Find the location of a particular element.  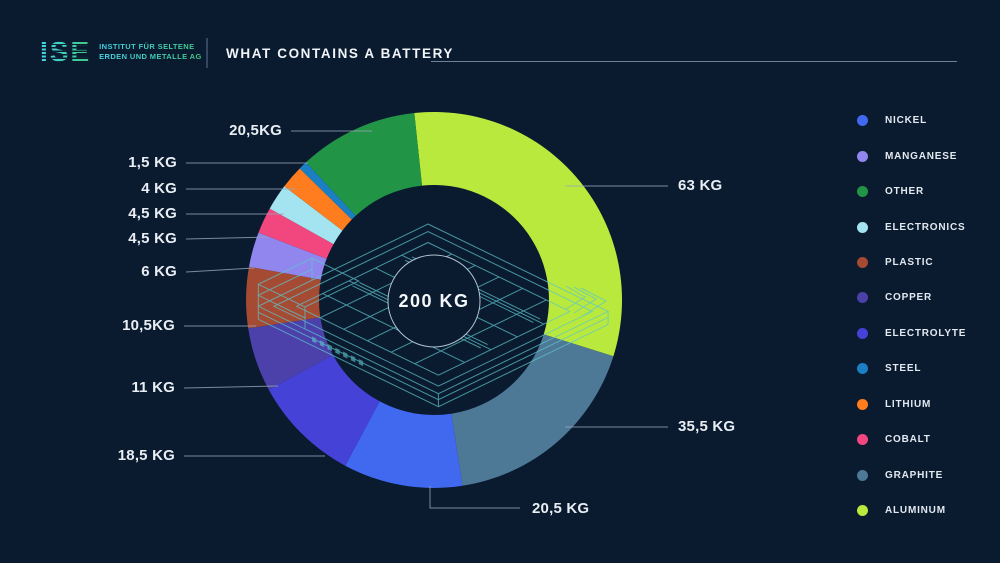

slice-nickel is located at coordinates (404, 444).